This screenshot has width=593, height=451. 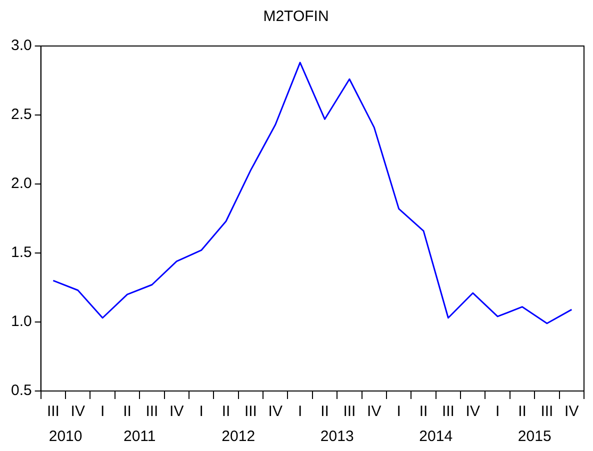 What do you see at coordinates (436, 437) in the screenshot?
I see `text: 2014` at bounding box center [436, 437].